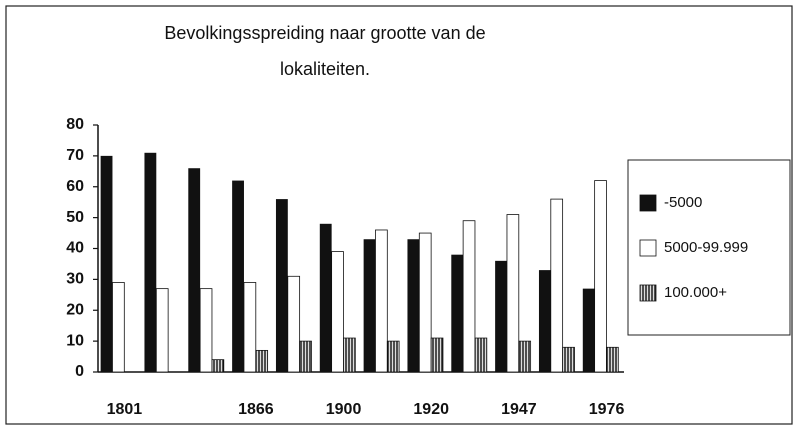 The height and width of the screenshot is (430, 798). I want to click on y-tick-label: 10, so click(75, 340).